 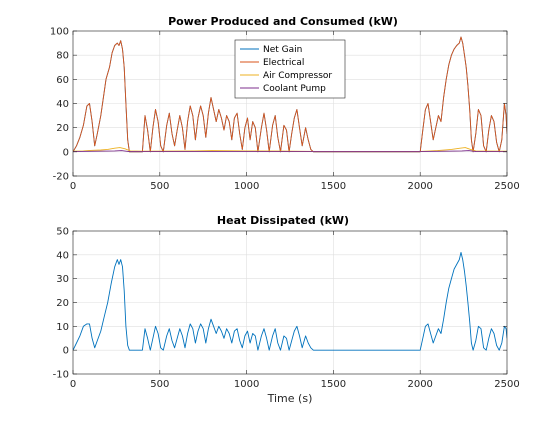 I want to click on power-legend-label: Air Compressor, so click(x=297, y=76).